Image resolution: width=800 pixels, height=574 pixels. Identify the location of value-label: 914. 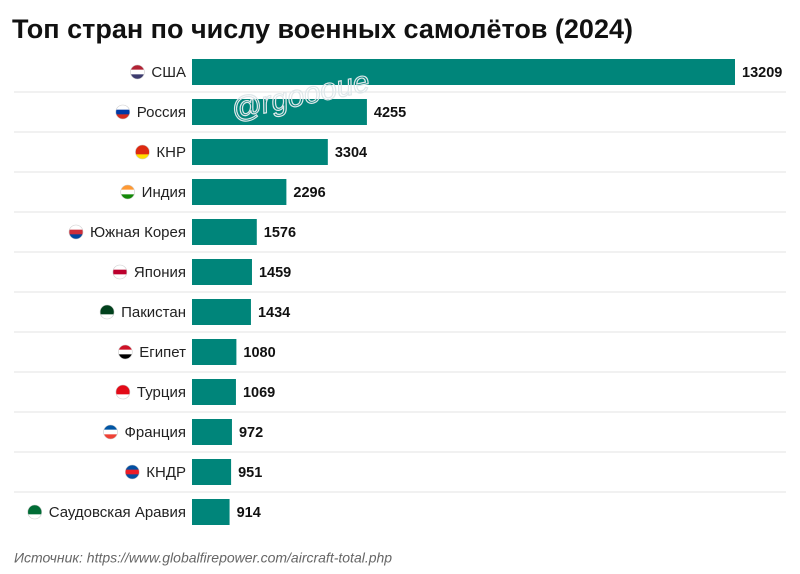
(249, 513).